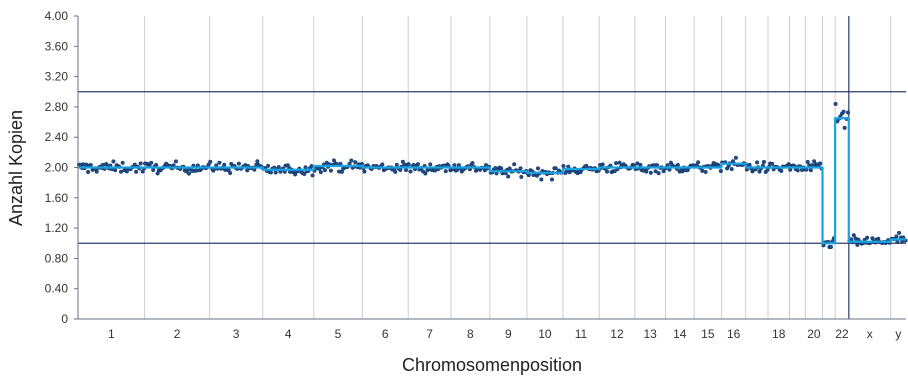  I want to click on x-tick-label: 1, so click(111, 334).